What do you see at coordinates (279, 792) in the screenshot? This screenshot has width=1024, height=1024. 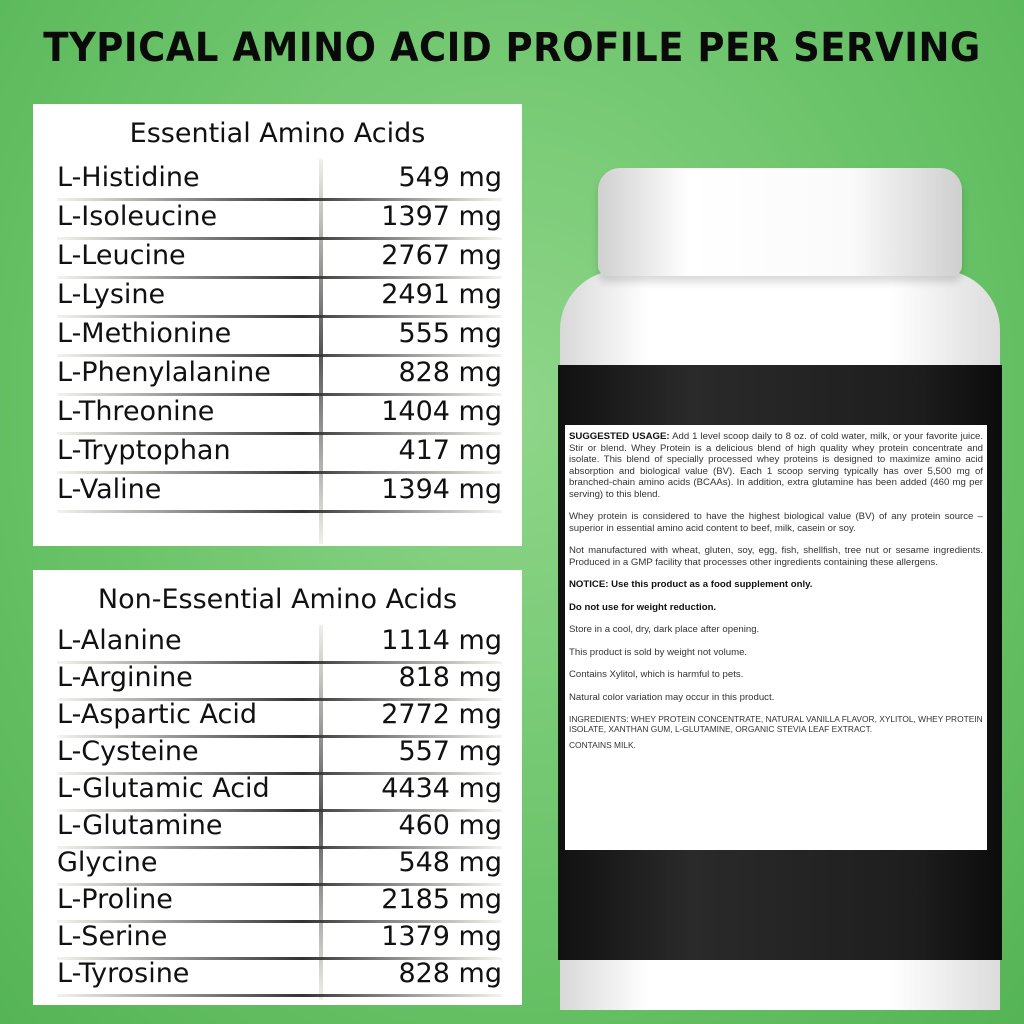 I see `amino-acid-row: L-Glutamic Acid 4434 mg` at bounding box center [279, 792].